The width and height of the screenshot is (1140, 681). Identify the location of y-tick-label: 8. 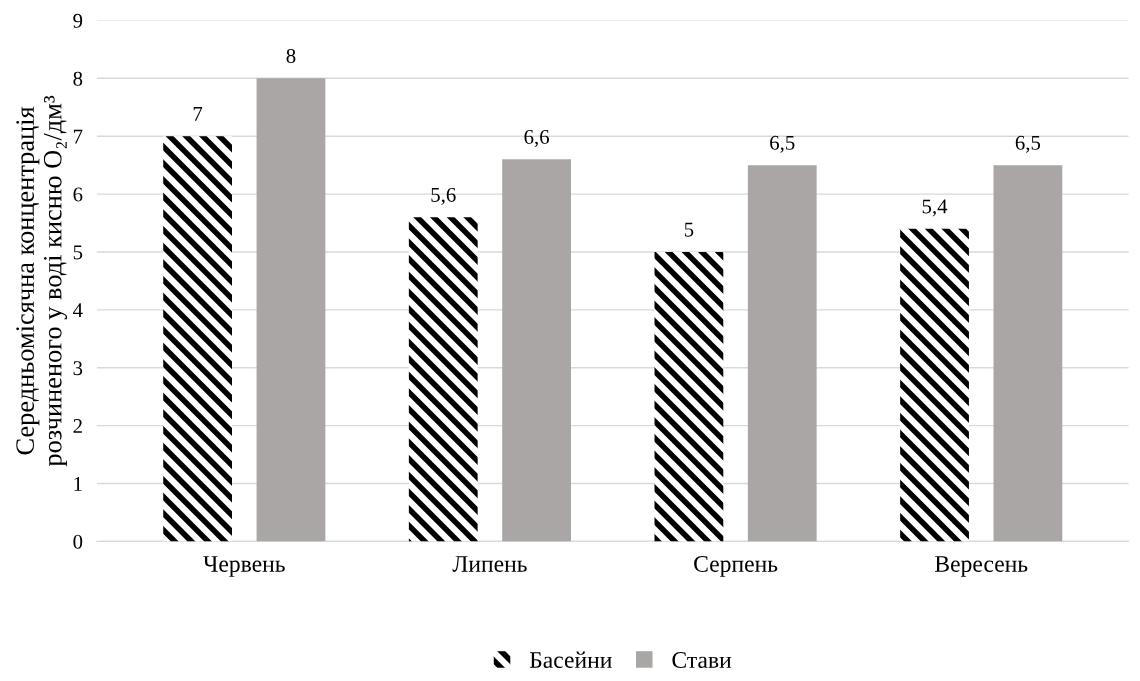
(78, 78).